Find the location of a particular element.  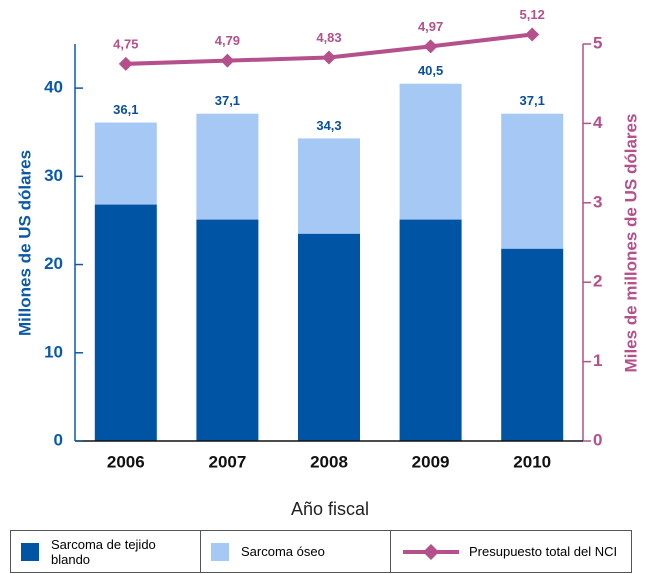

legend-label: Presupuesto total del NCI is located at coordinates (543, 551).